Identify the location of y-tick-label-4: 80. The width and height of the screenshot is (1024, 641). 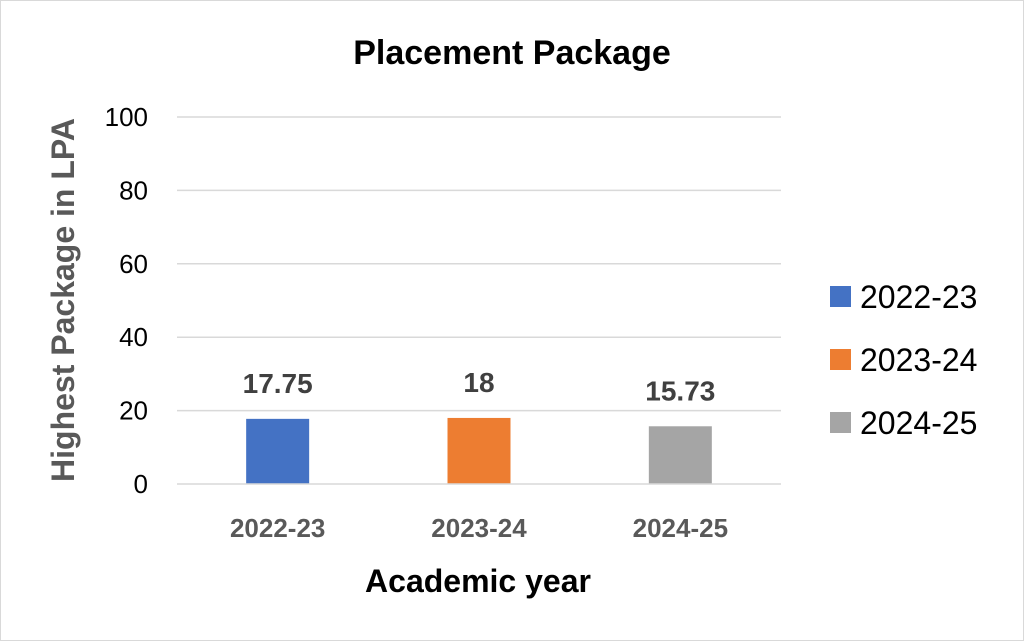
(133, 190).